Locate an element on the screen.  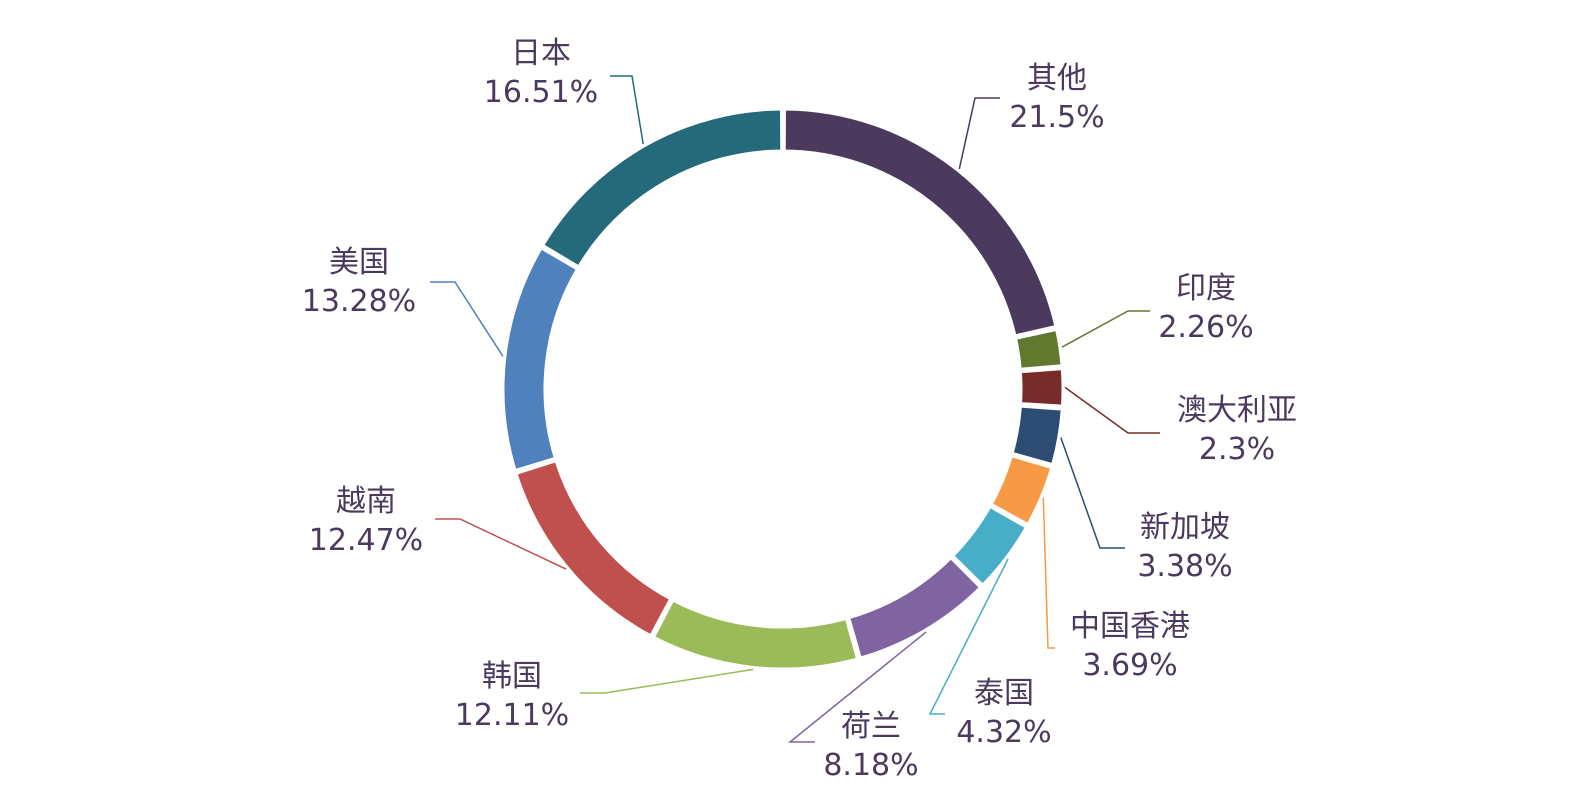
slice-category-label: 中国香港 is located at coordinates (1130, 626).